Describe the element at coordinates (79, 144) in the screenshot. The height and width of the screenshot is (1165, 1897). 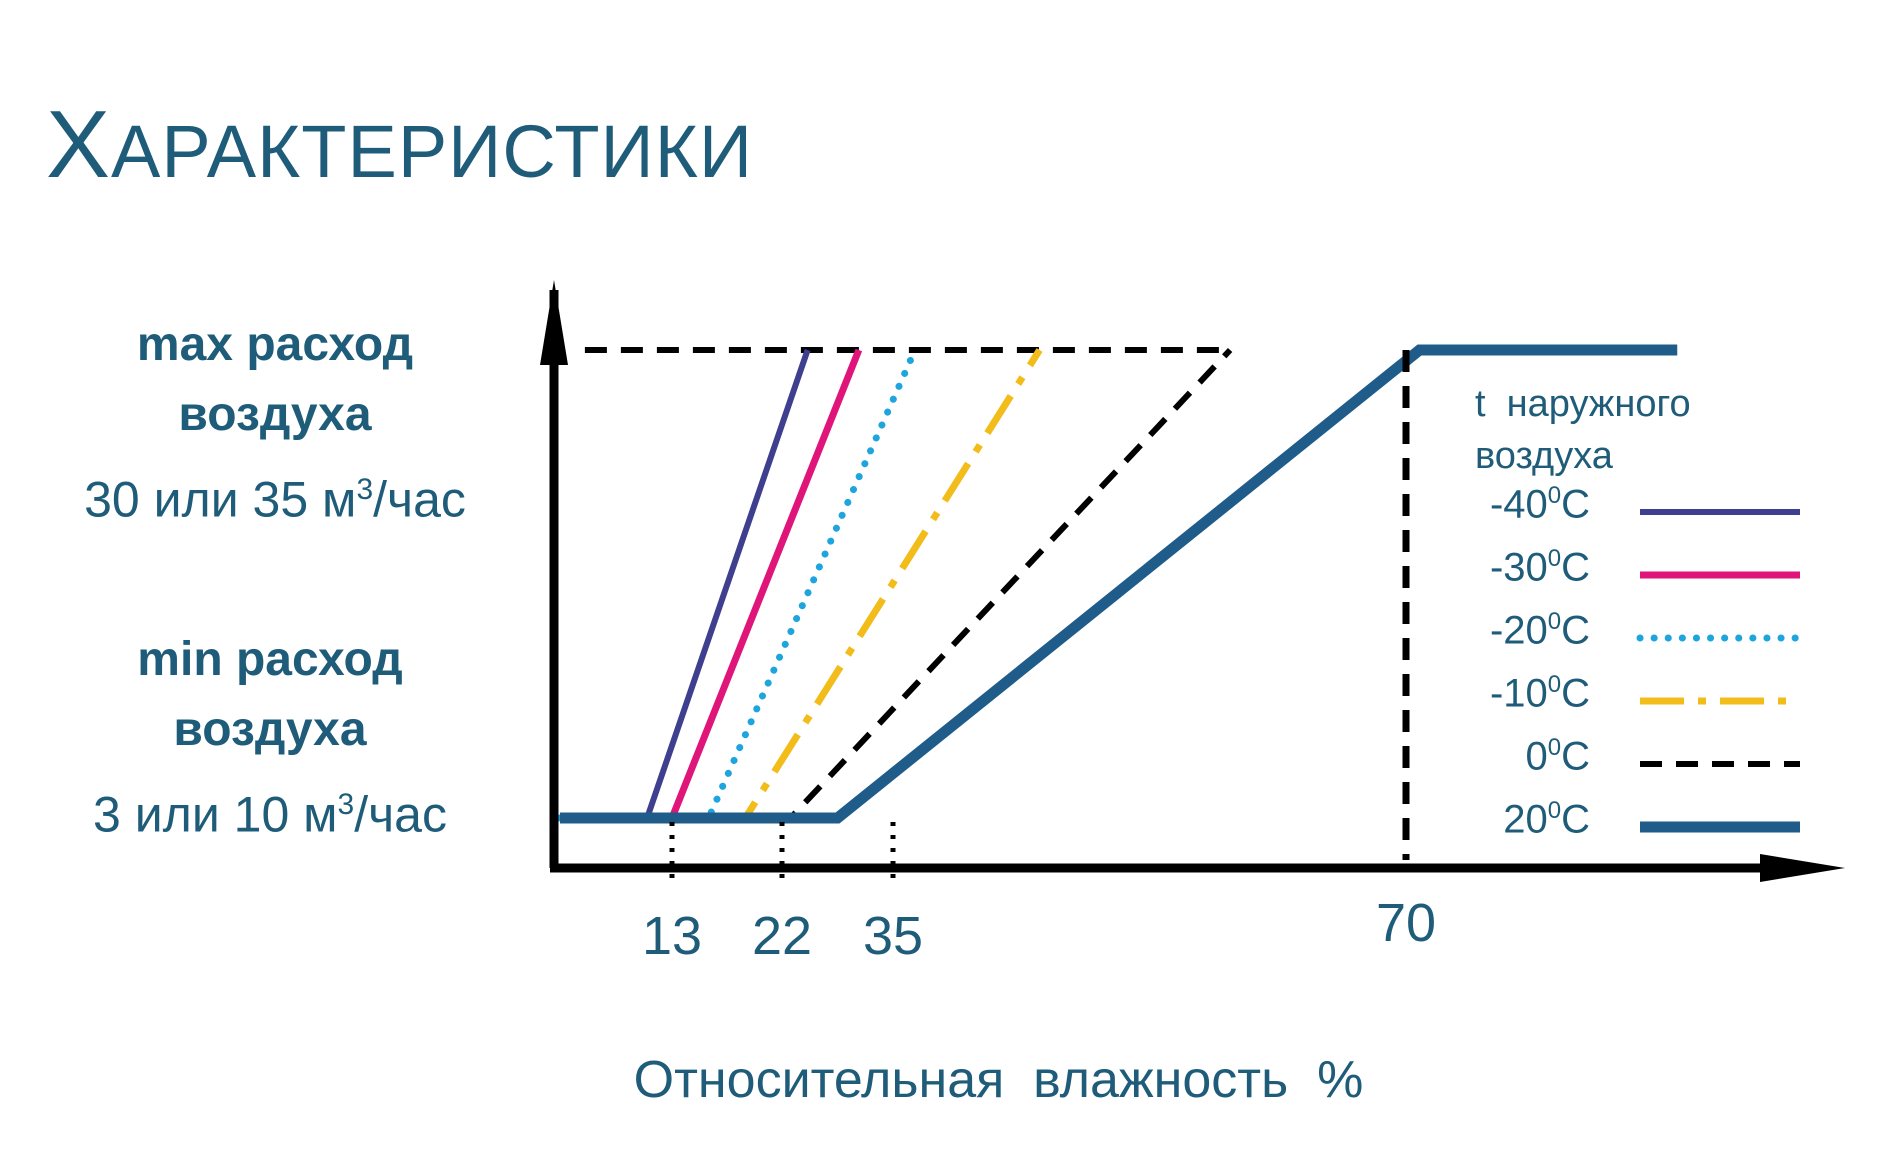
I see `page-title-first-letter: Х` at that location.